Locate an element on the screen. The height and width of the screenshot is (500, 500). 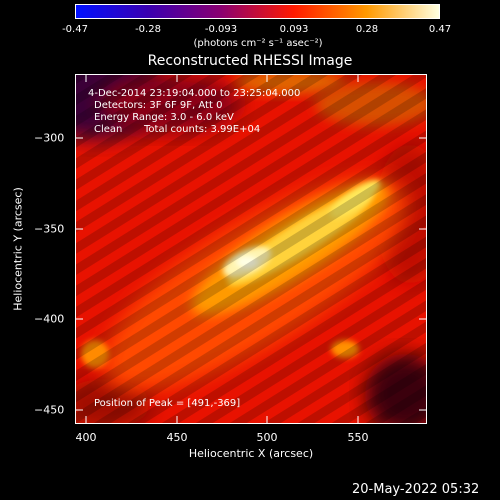
x-tick-label: 500 is located at coordinates (267, 437).